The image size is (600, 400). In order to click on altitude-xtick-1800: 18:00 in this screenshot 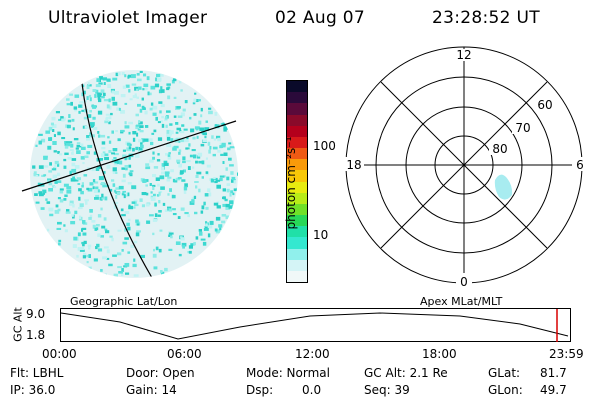, I will do `click(439, 354)`.